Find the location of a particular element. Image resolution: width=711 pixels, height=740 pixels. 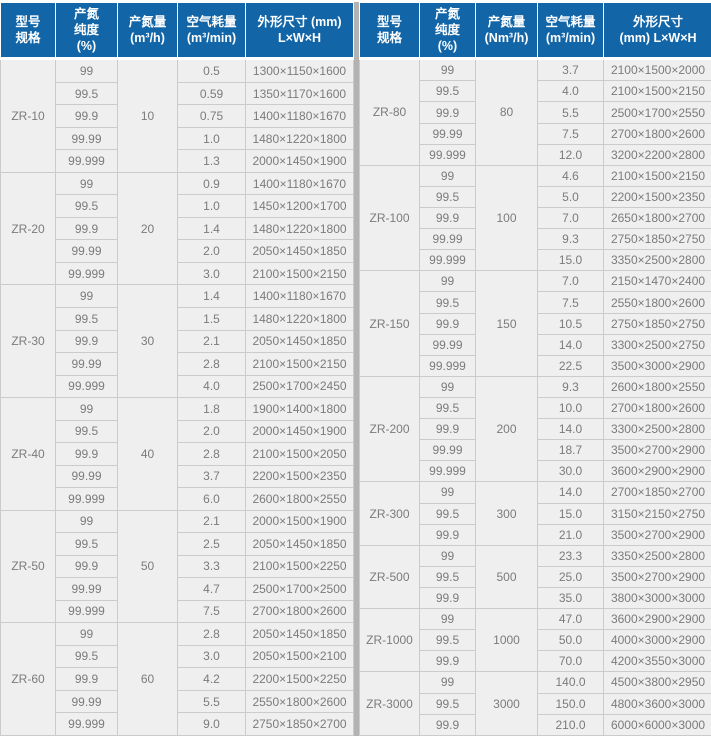

table-row: ZR-200 99 200 9.3 2600×1800×2550 is located at coordinates (535, 429).